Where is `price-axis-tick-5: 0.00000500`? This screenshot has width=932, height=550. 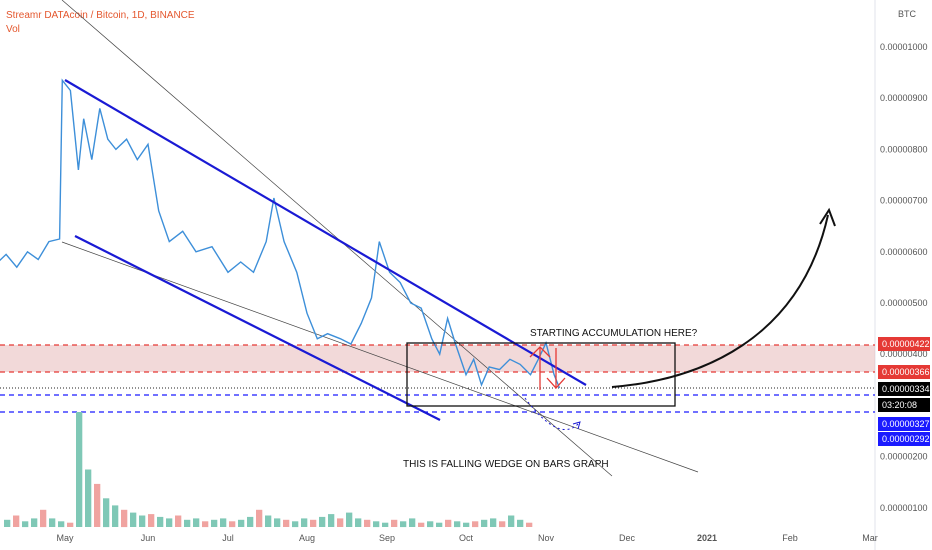
price-axis-tick-5: 0.00000500 is located at coordinates (904, 303).